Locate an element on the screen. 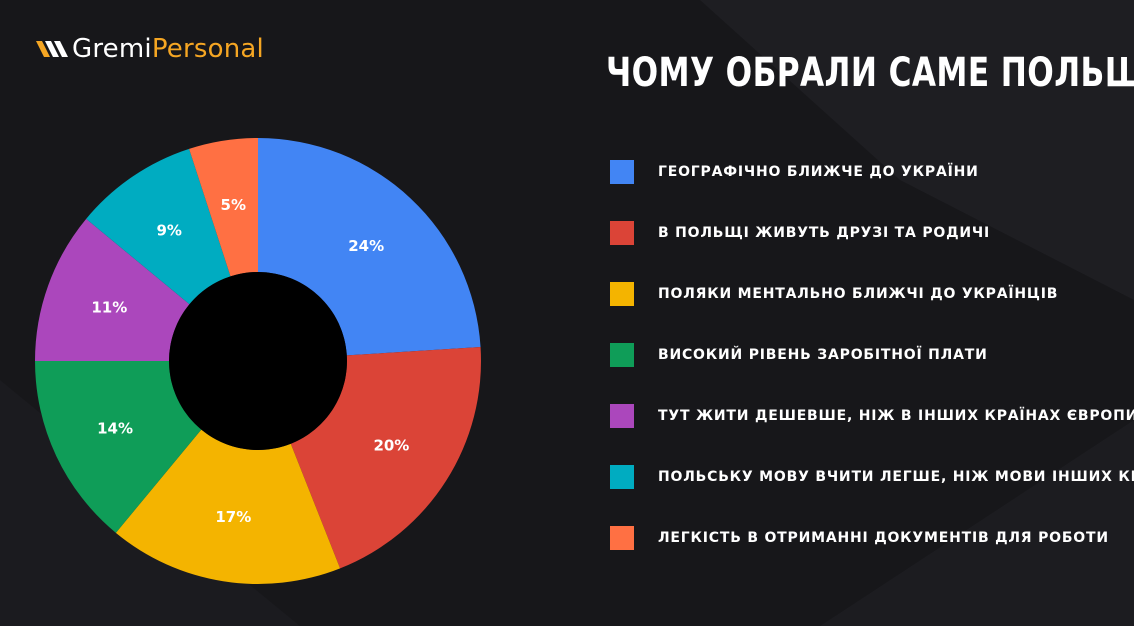 This screenshot has width=1134, height=626. brand-name: GremiPersonal is located at coordinates (168, 49).